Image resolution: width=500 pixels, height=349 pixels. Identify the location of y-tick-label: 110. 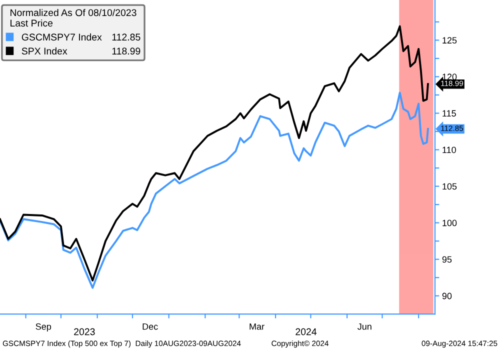
(449, 150).